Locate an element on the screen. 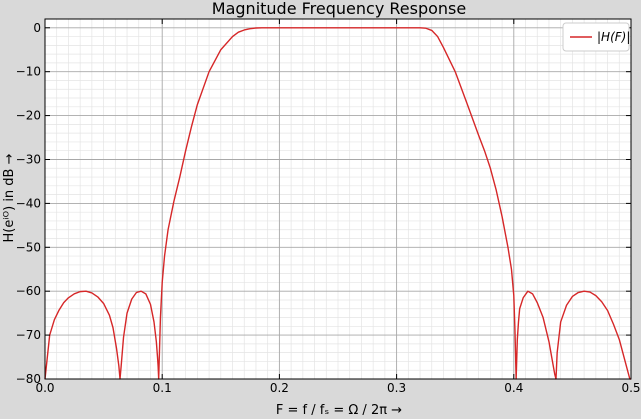  y-axis-label: H(eⁱᴼ) in dB → is located at coordinates (9, 197).